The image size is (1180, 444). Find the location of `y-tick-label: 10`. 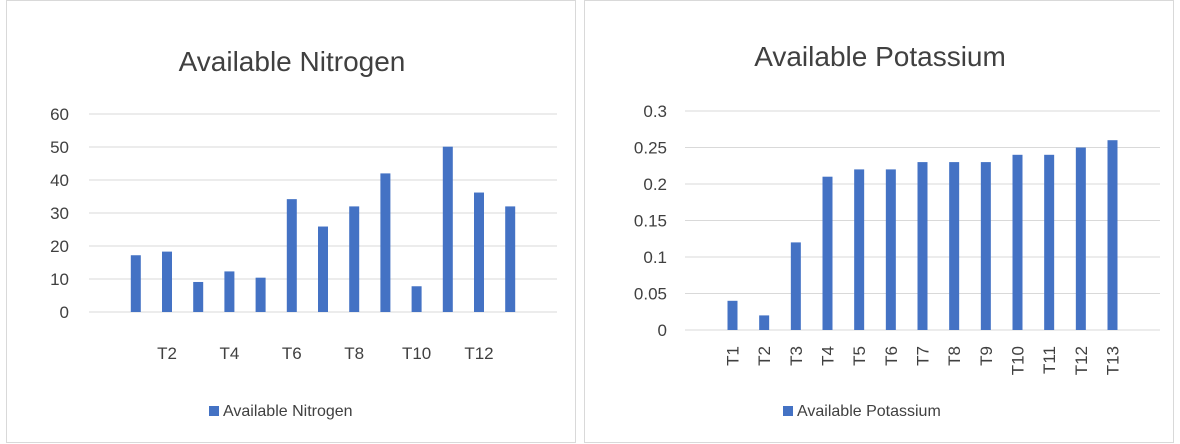

y-tick-label: 10 is located at coordinates (59, 279).